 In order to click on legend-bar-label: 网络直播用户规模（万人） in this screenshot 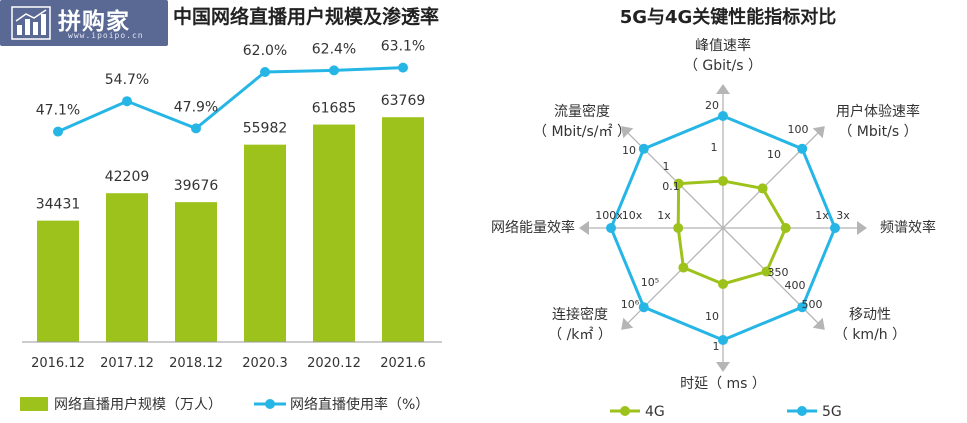, I will do `click(138, 404)`.